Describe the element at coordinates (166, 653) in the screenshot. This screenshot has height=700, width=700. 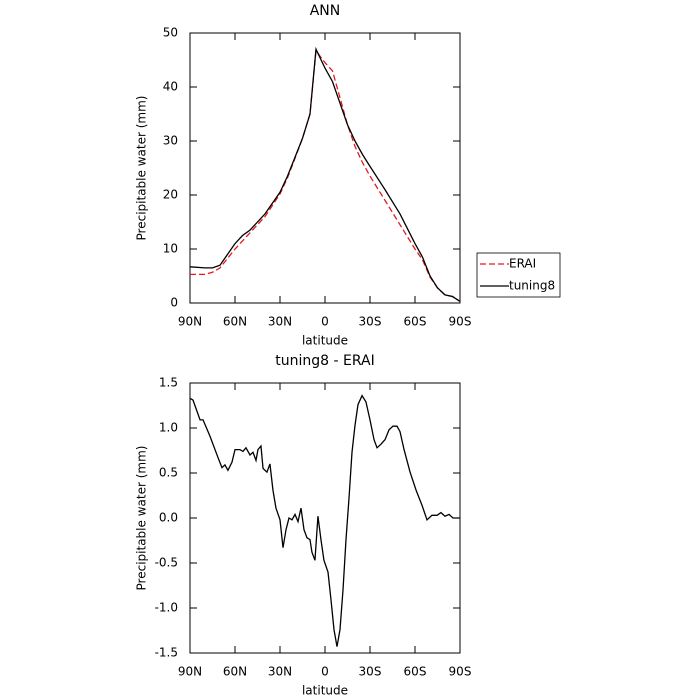
I see `y-tick-label: -1.5` at that location.